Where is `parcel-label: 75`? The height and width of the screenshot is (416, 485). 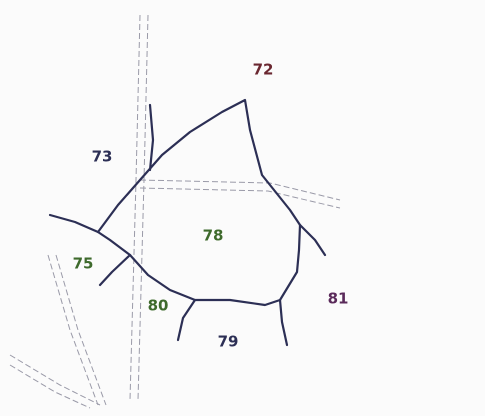
parcel-label: 75 is located at coordinates (83, 264).